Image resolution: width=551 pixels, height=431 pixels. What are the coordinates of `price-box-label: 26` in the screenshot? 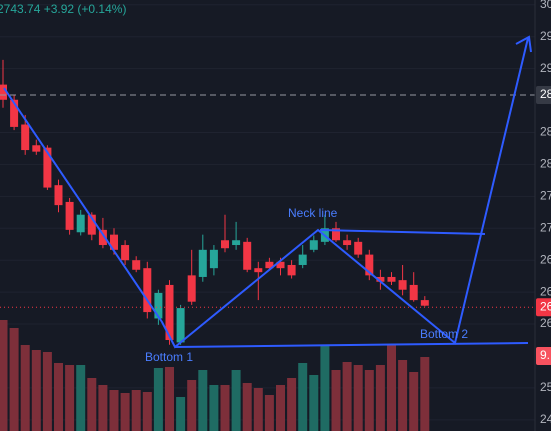 It's located at (545, 306).